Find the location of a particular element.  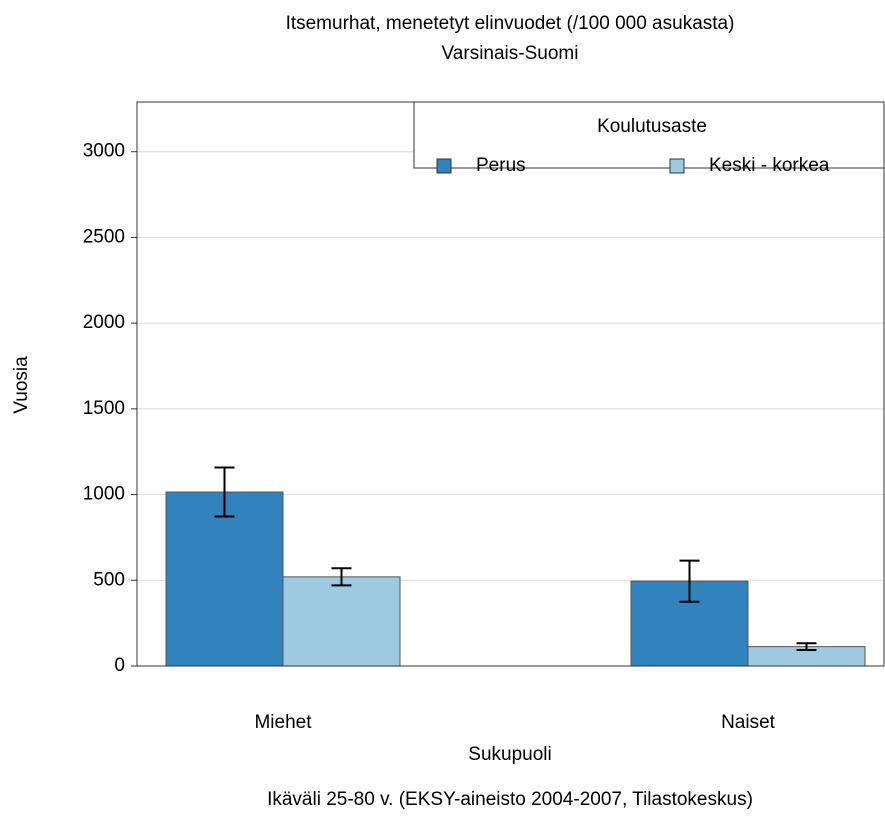

x-tick-label: Miehet is located at coordinates (283, 722).